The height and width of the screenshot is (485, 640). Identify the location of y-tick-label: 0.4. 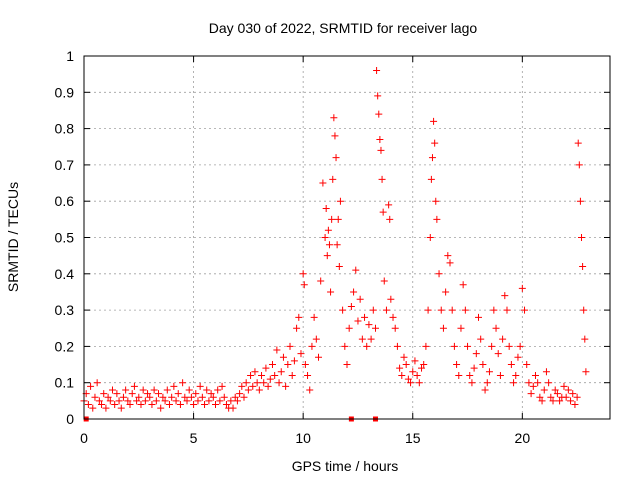
(65, 274).